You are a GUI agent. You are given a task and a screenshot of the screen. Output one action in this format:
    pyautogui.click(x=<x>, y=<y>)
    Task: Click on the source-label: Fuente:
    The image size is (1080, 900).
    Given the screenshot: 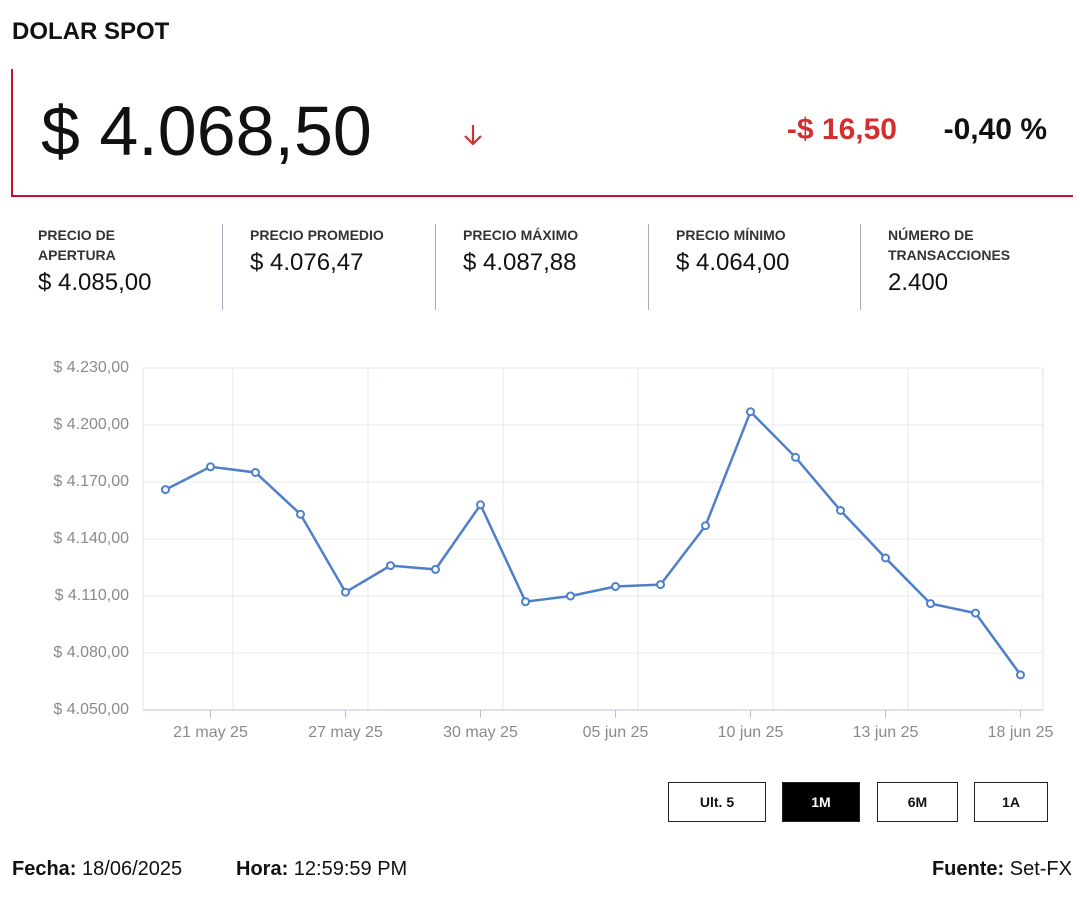 What is the action you would take?
    pyautogui.click(x=968, y=869)
    